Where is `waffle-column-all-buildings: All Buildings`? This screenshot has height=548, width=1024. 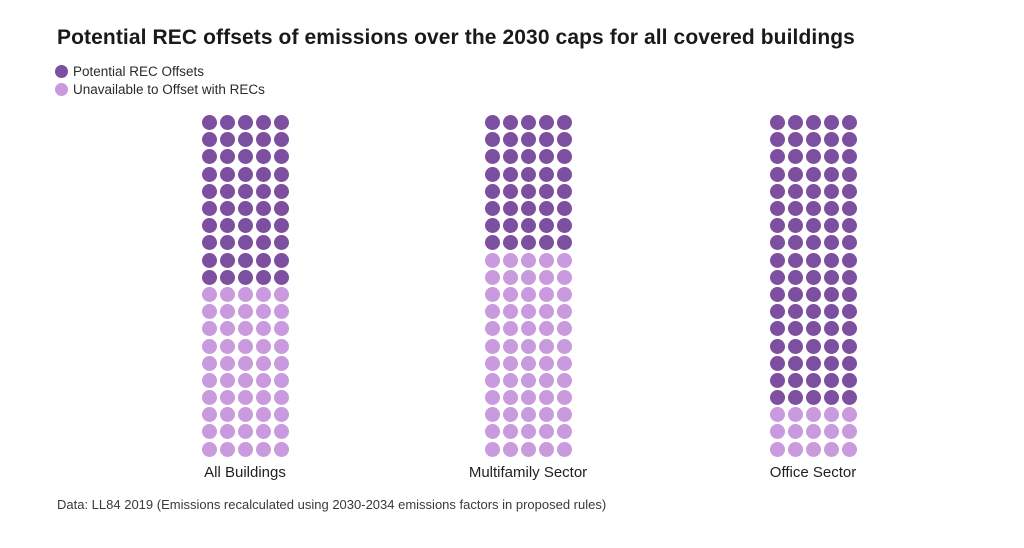 waffle-column-all-buildings: All Buildings is located at coordinates (245, 297).